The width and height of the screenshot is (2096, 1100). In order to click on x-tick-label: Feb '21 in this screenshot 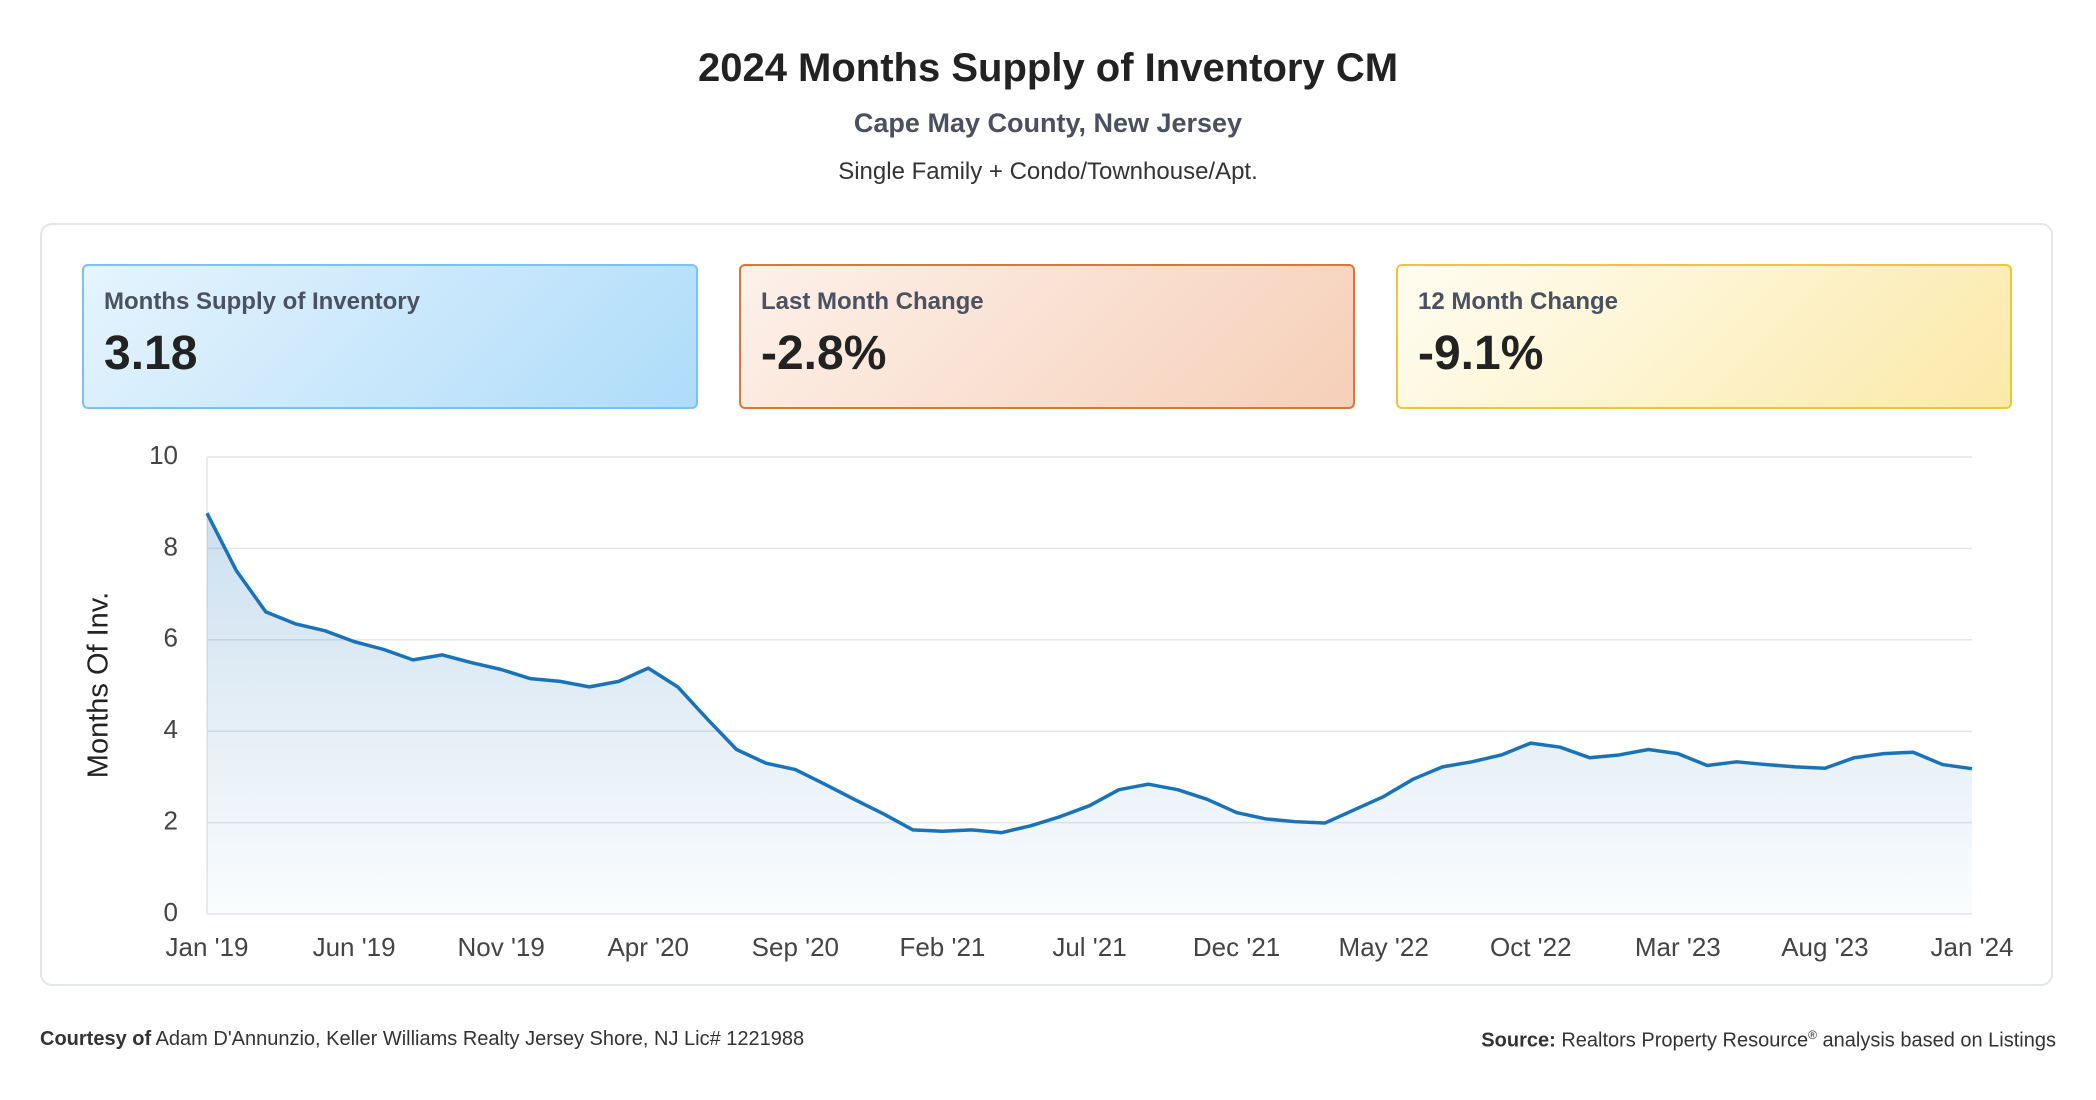, I will do `click(942, 947)`.